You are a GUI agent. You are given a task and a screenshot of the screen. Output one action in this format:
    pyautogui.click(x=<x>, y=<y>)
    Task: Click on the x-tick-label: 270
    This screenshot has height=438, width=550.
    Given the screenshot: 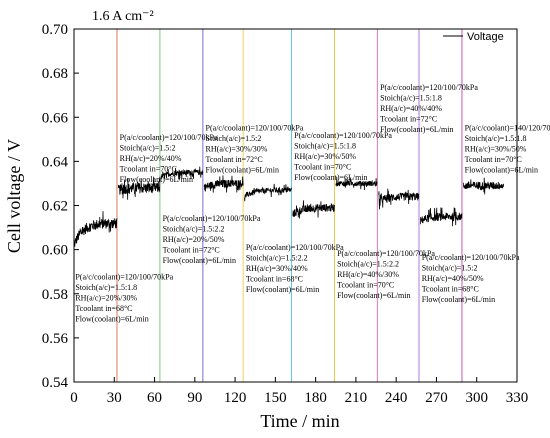 What is the action you would take?
    pyautogui.click(x=436, y=398)
    